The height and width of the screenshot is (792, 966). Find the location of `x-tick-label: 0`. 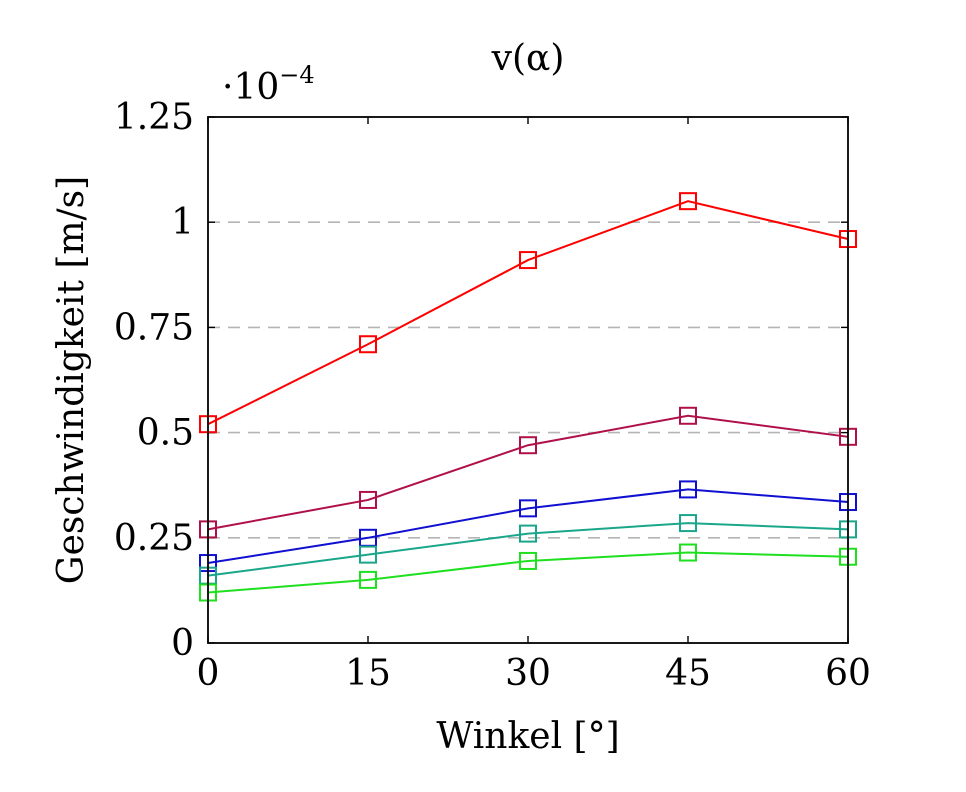

x-tick-label: 0 is located at coordinates (208, 673).